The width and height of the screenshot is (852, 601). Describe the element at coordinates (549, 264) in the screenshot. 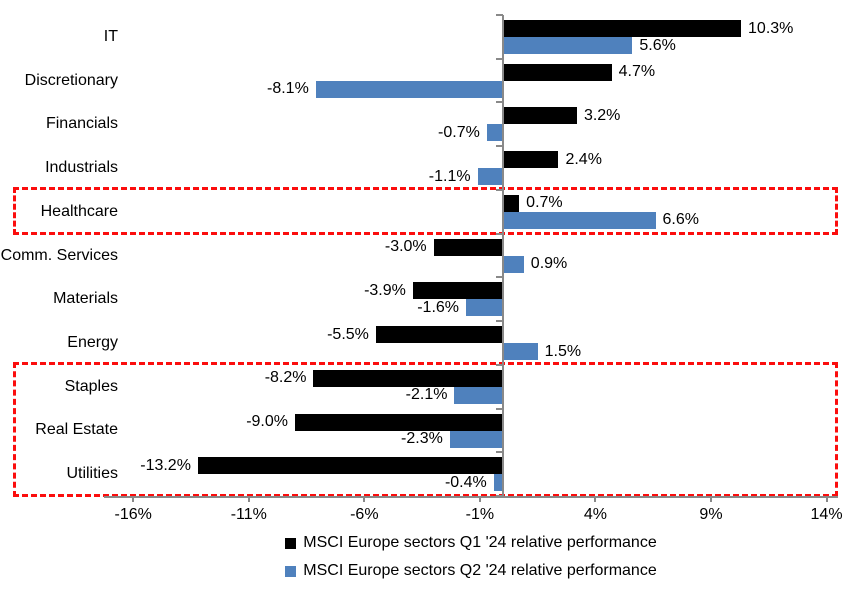

I see `value-label: 0.9%` at that location.